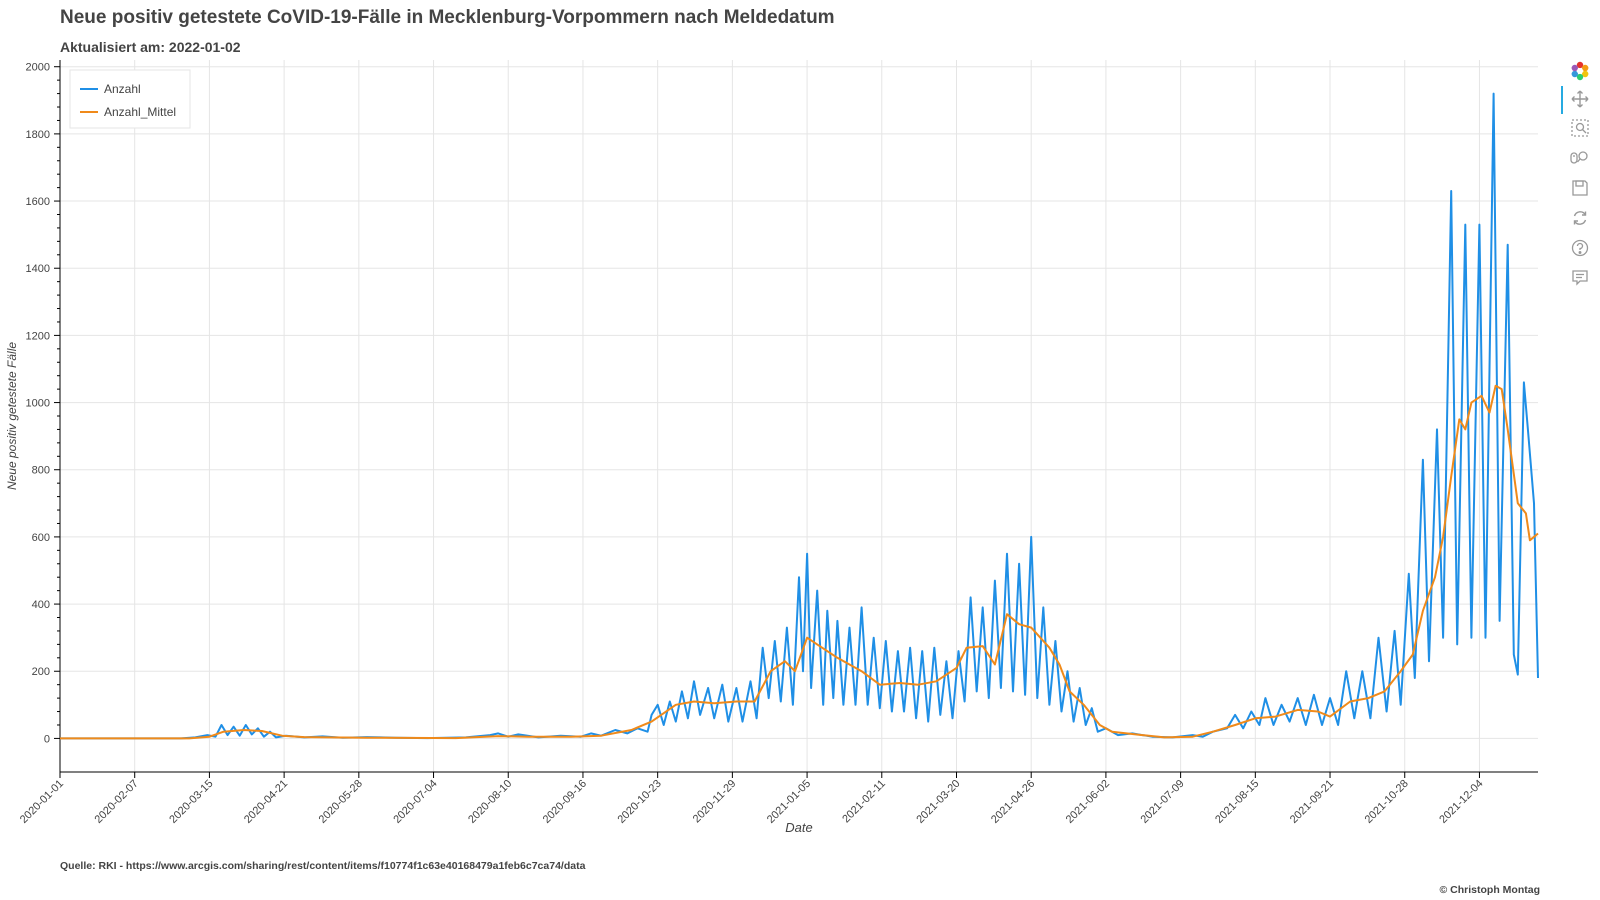 Image resolution: width=1600 pixels, height=900 pixels. Describe the element at coordinates (1580, 278) in the screenshot. I see `hover-icon` at that location.